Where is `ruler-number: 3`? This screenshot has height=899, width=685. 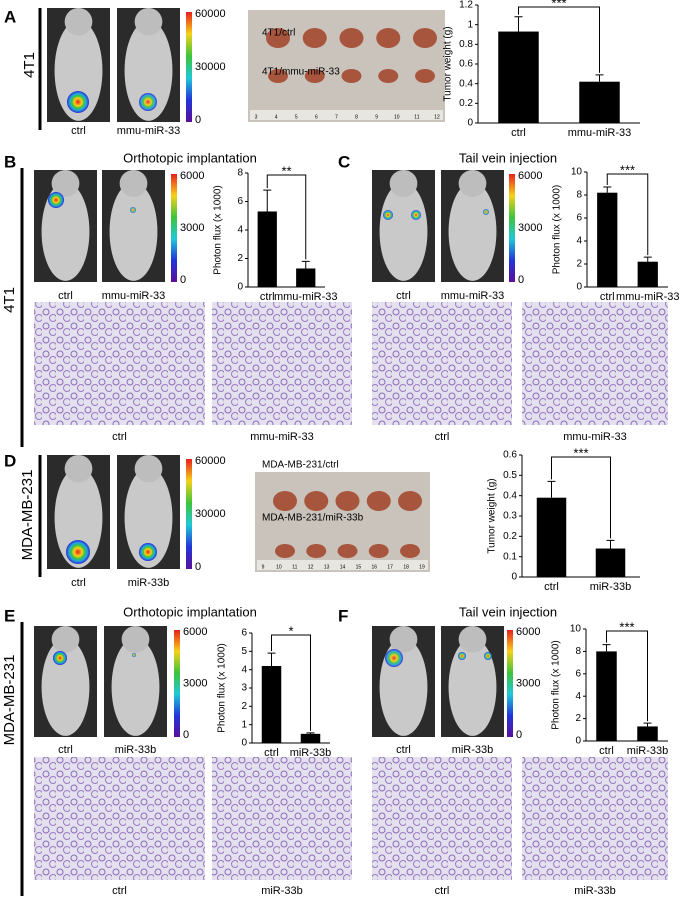
ruler-number: 3 is located at coordinates (256, 117).